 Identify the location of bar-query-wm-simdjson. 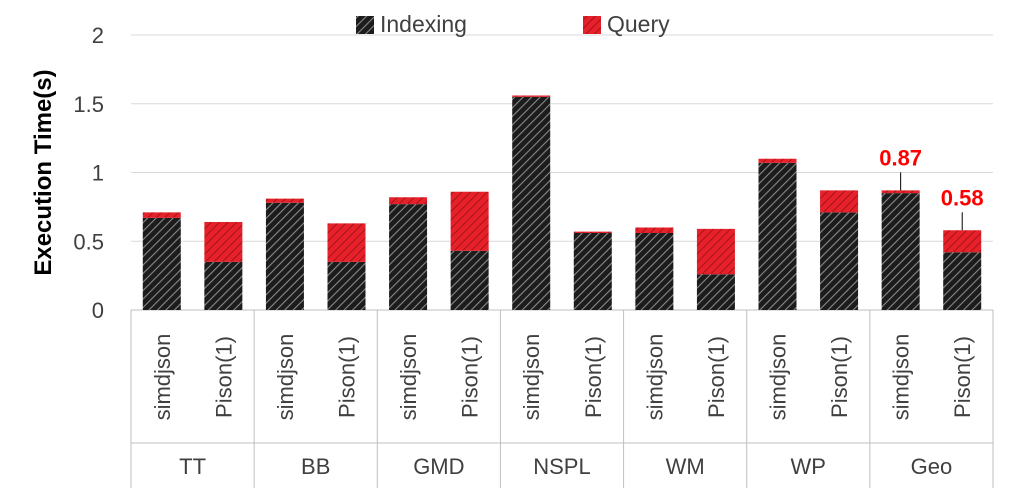
(654, 230).